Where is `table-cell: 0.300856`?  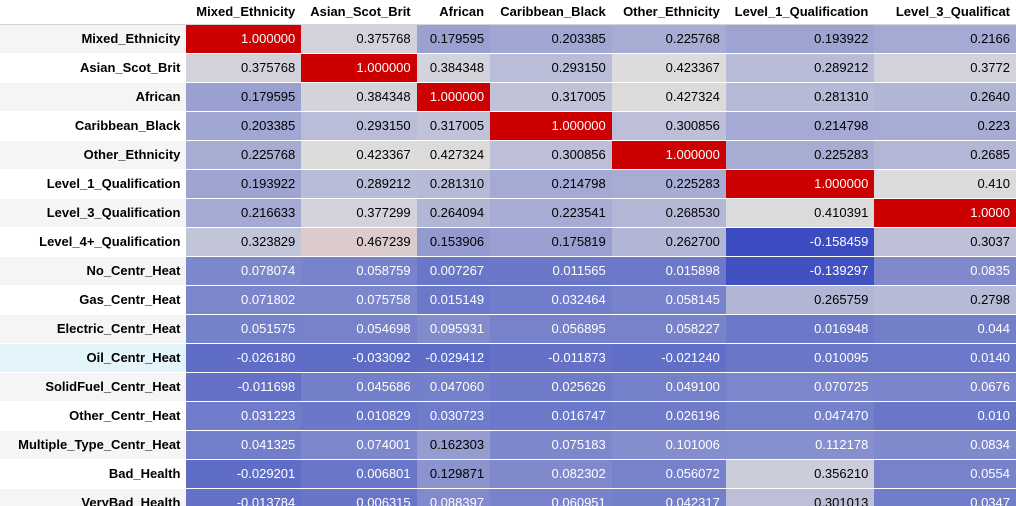
table-cell: 0.300856 is located at coordinates (668, 126).